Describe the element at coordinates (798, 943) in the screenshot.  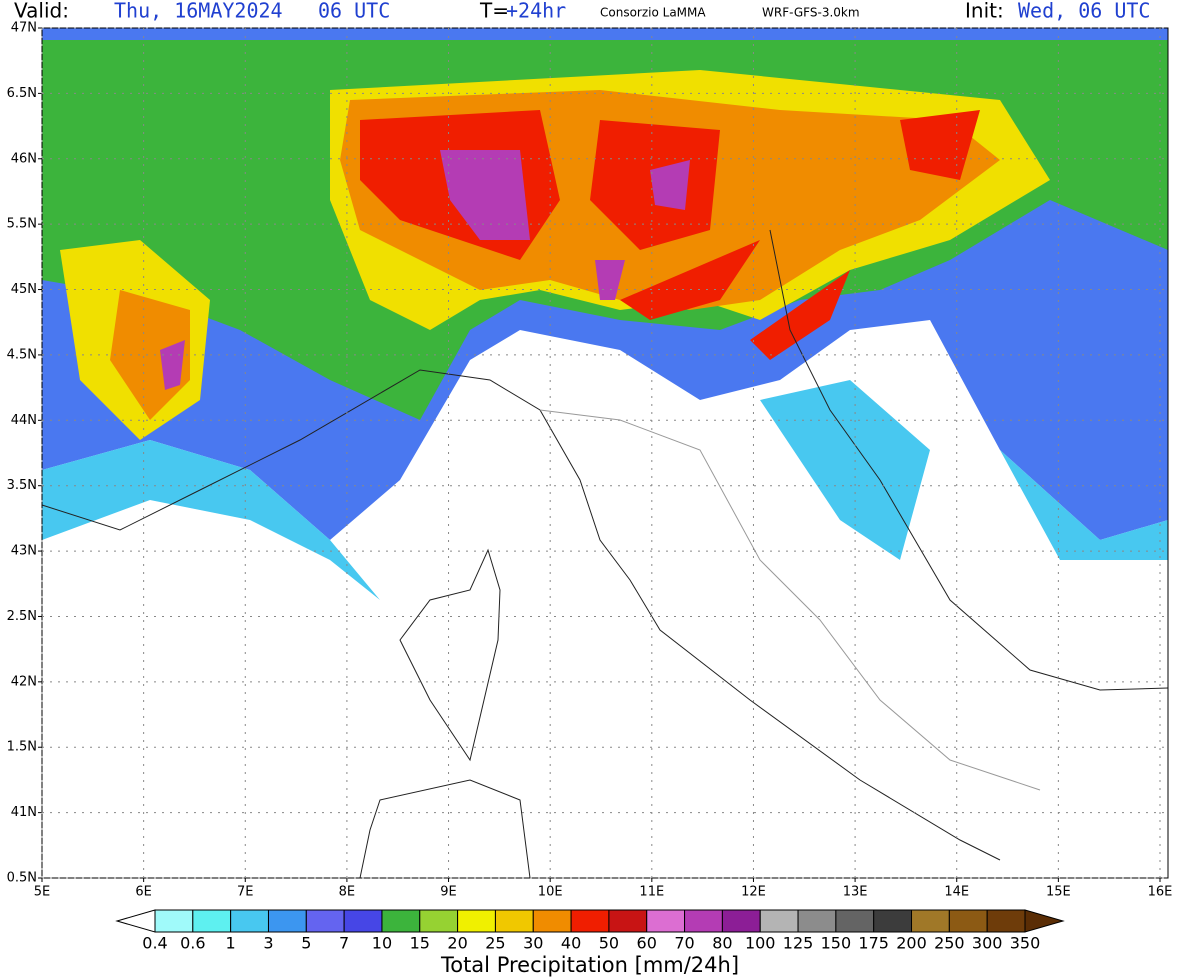
I see `colorbar-label: 125` at that location.